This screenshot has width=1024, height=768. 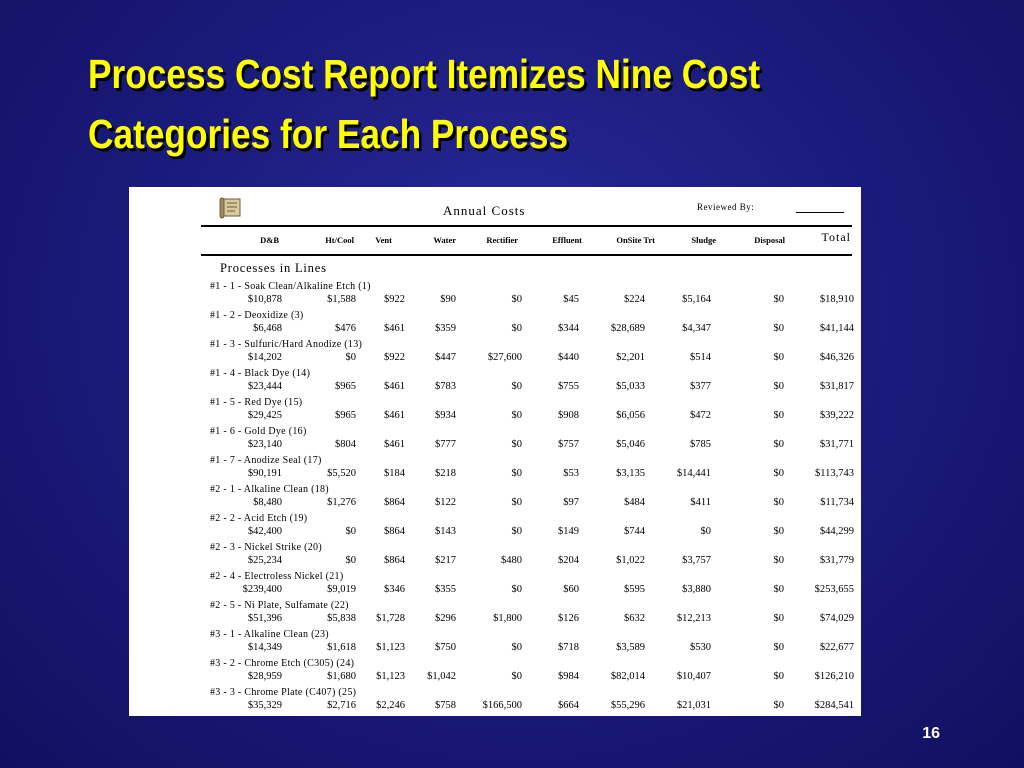 I want to click on cost-cell: $21,031, so click(x=693, y=705).